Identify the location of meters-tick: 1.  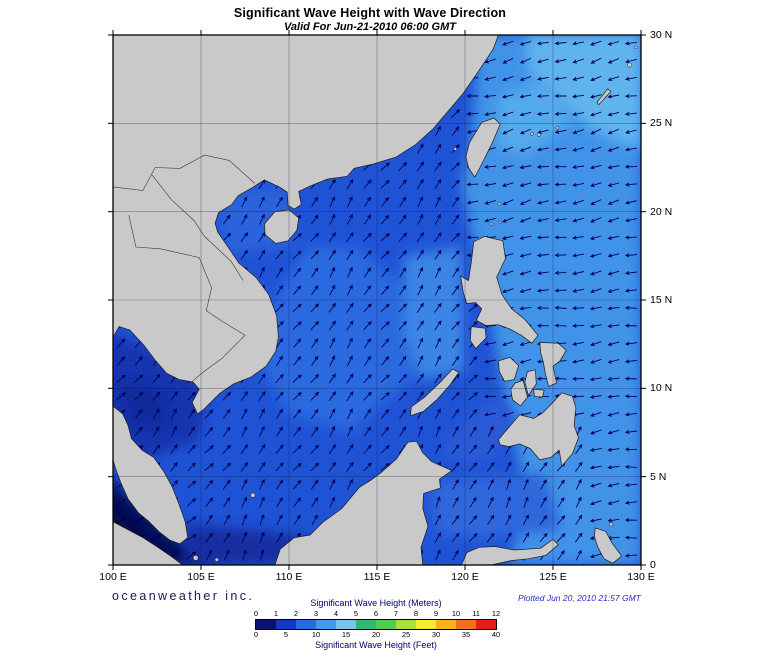
(276, 613).